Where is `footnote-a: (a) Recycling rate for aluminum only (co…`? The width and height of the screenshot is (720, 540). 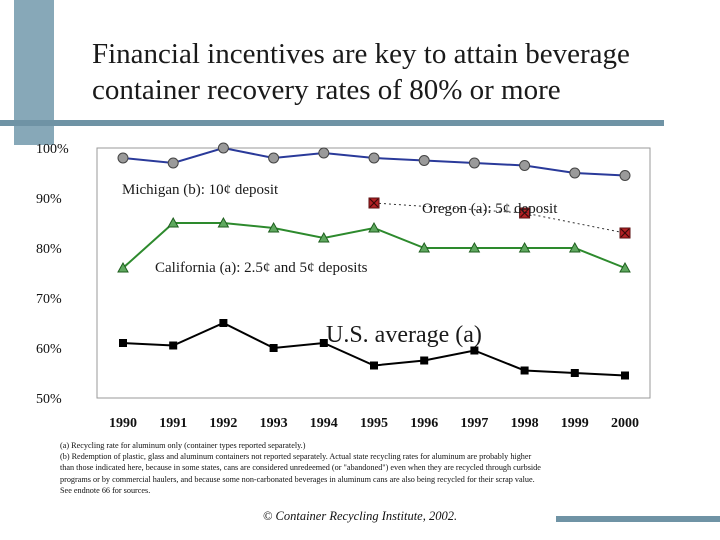
footnote-a: (a) Recycling rate for aluminum only (co… is located at coordinates (183, 445).